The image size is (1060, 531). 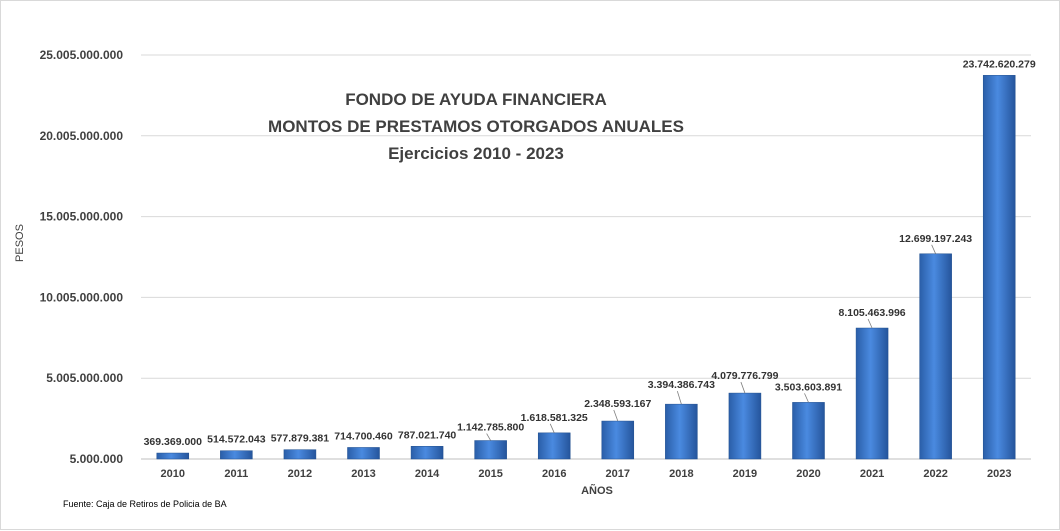 What do you see at coordinates (236, 440) in the screenshot?
I see `data-label: 514.572.043` at bounding box center [236, 440].